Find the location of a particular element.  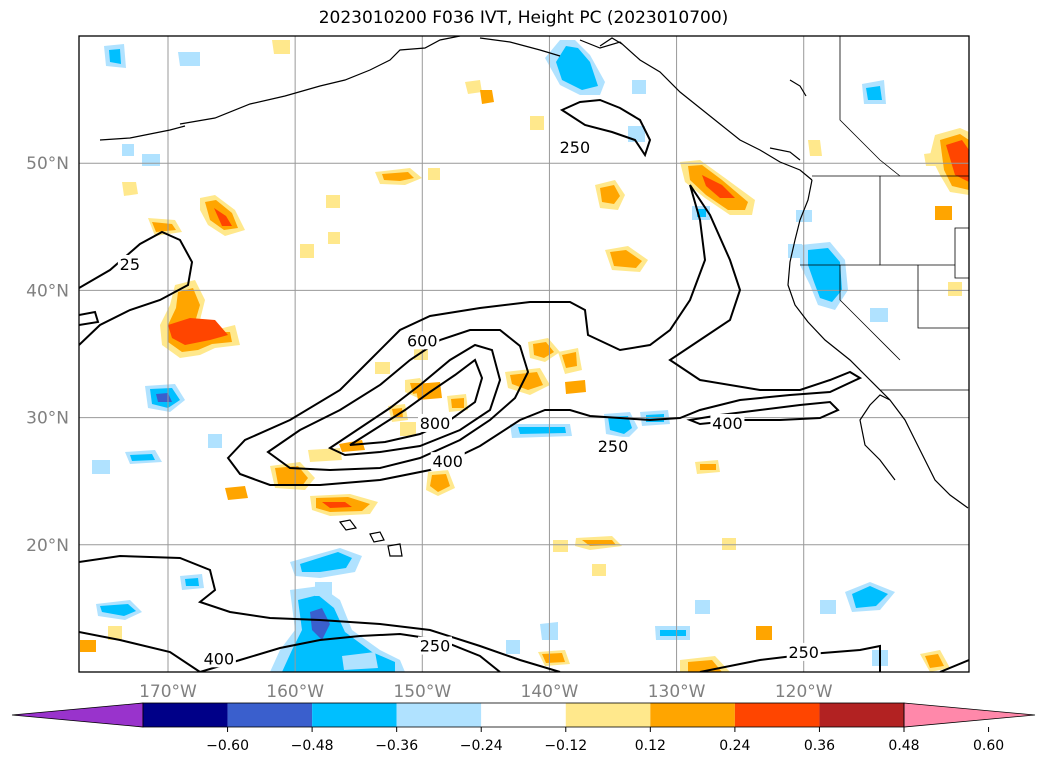

alaska-canada-border is located at coordinates (870, 106).